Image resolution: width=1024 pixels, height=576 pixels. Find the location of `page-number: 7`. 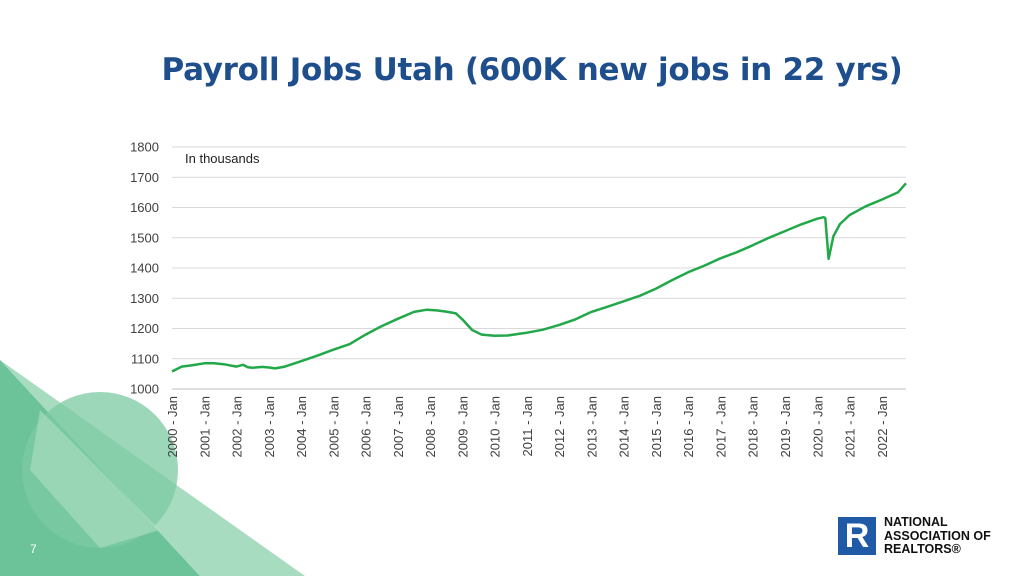

page-number: 7 is located at coordinates (33, 549).